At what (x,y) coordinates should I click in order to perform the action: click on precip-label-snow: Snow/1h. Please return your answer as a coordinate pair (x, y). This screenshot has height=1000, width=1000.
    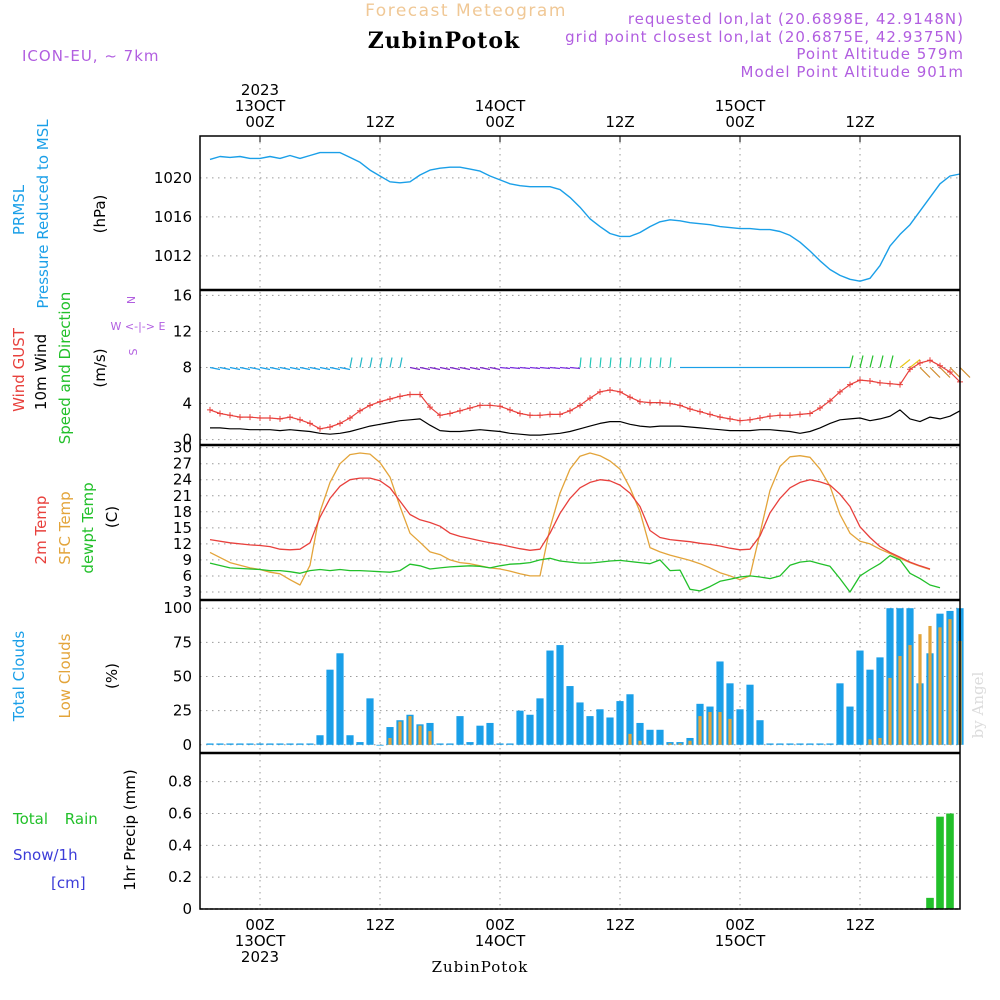
    Looking at the image, I should click on (45, 855).